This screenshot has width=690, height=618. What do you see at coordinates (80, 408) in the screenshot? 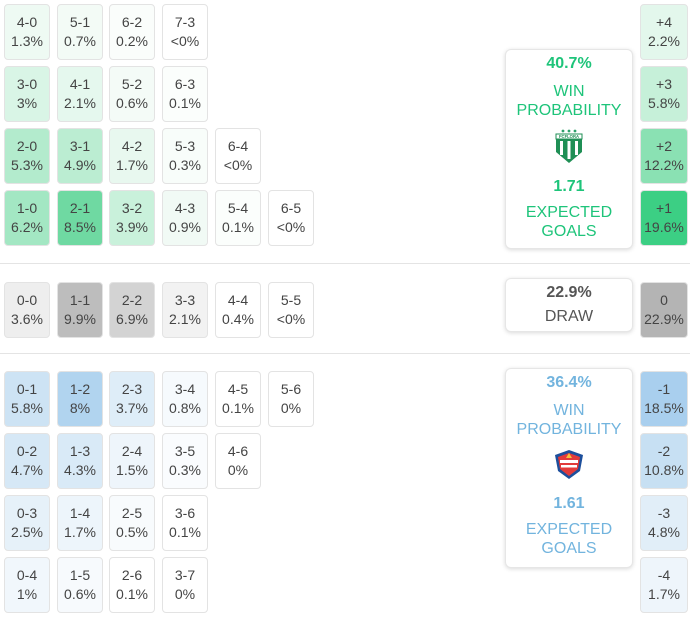
I see `score-probability: 8%` at bounding box center [80, 408].